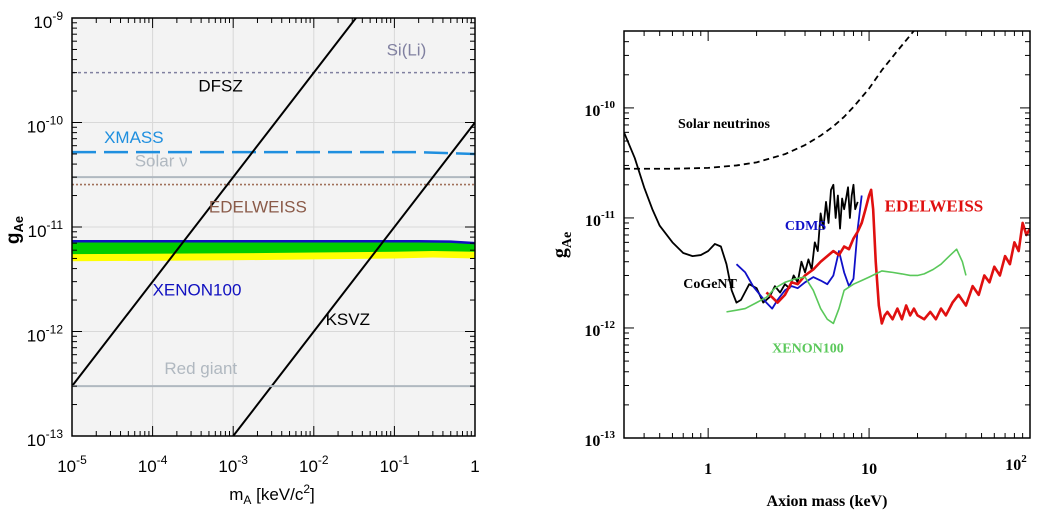 This screenshot has height=511, width=1046. I want to click on left-y-tick-exp: -12, so click(55, 330).